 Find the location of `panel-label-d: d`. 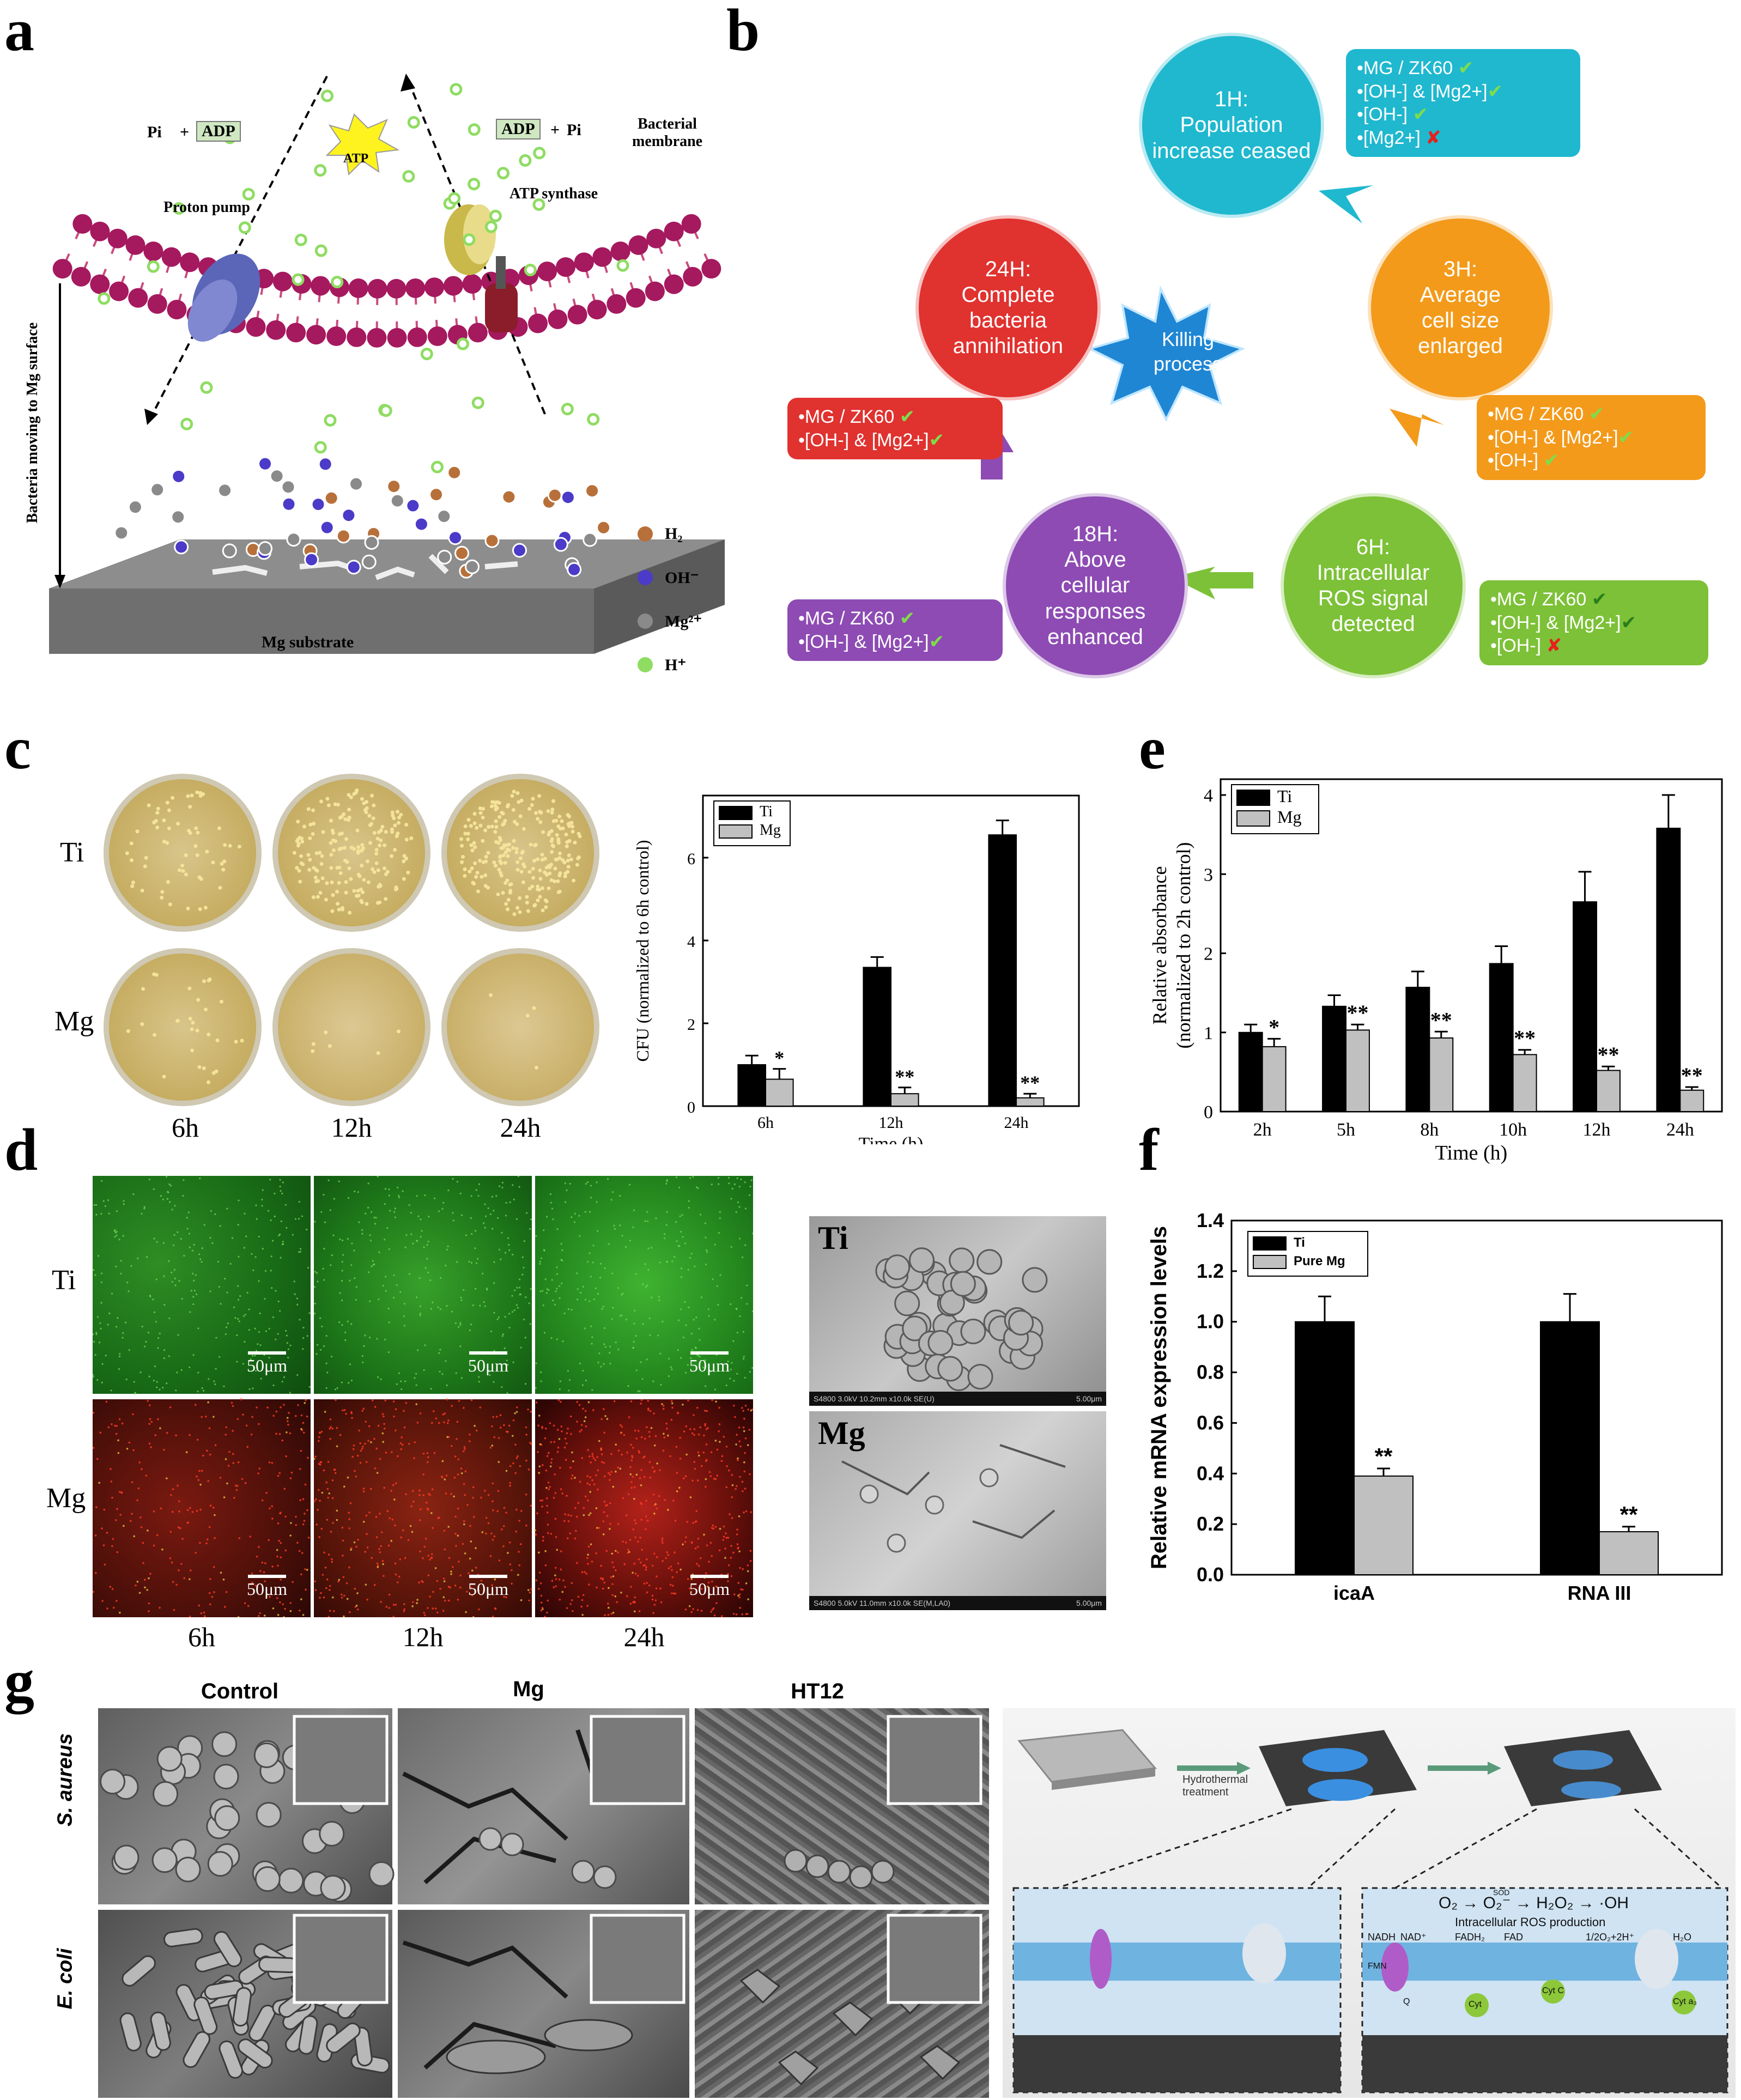

panel-label-d: d is located at coordinates (21, 1149).